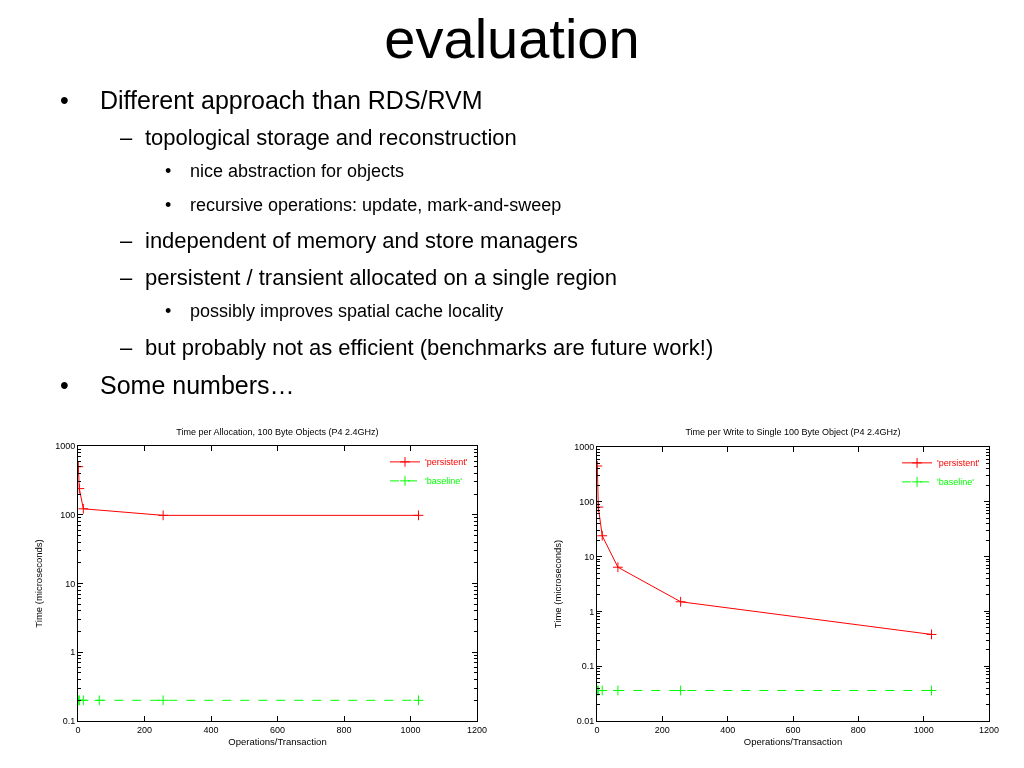 This screenshot has height=768, width=1024. Describe the element at coordinates (369, 278) in the screenshot. I see `text: – persistent / transient allocated on a single region` at that location.